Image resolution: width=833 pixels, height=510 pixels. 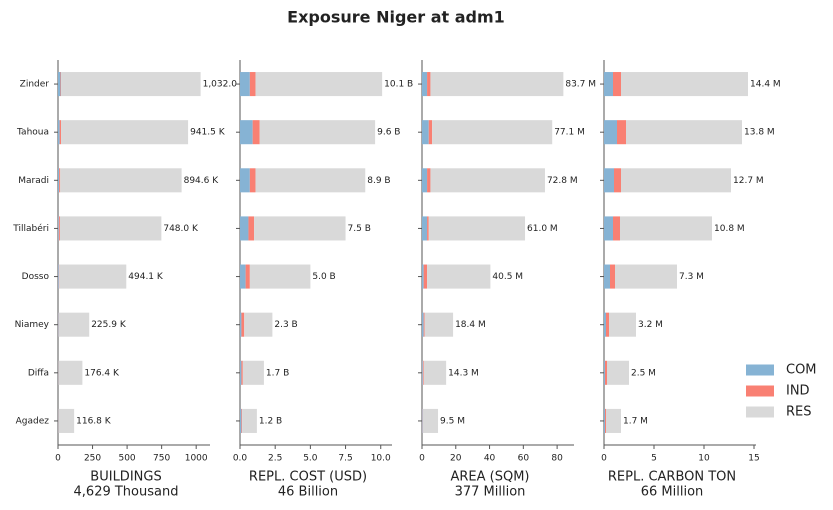 What do you see at coordinates (507, 277) in the screenshot?
I see `value-label: 40.5 M` at bounding box center [507, 277].